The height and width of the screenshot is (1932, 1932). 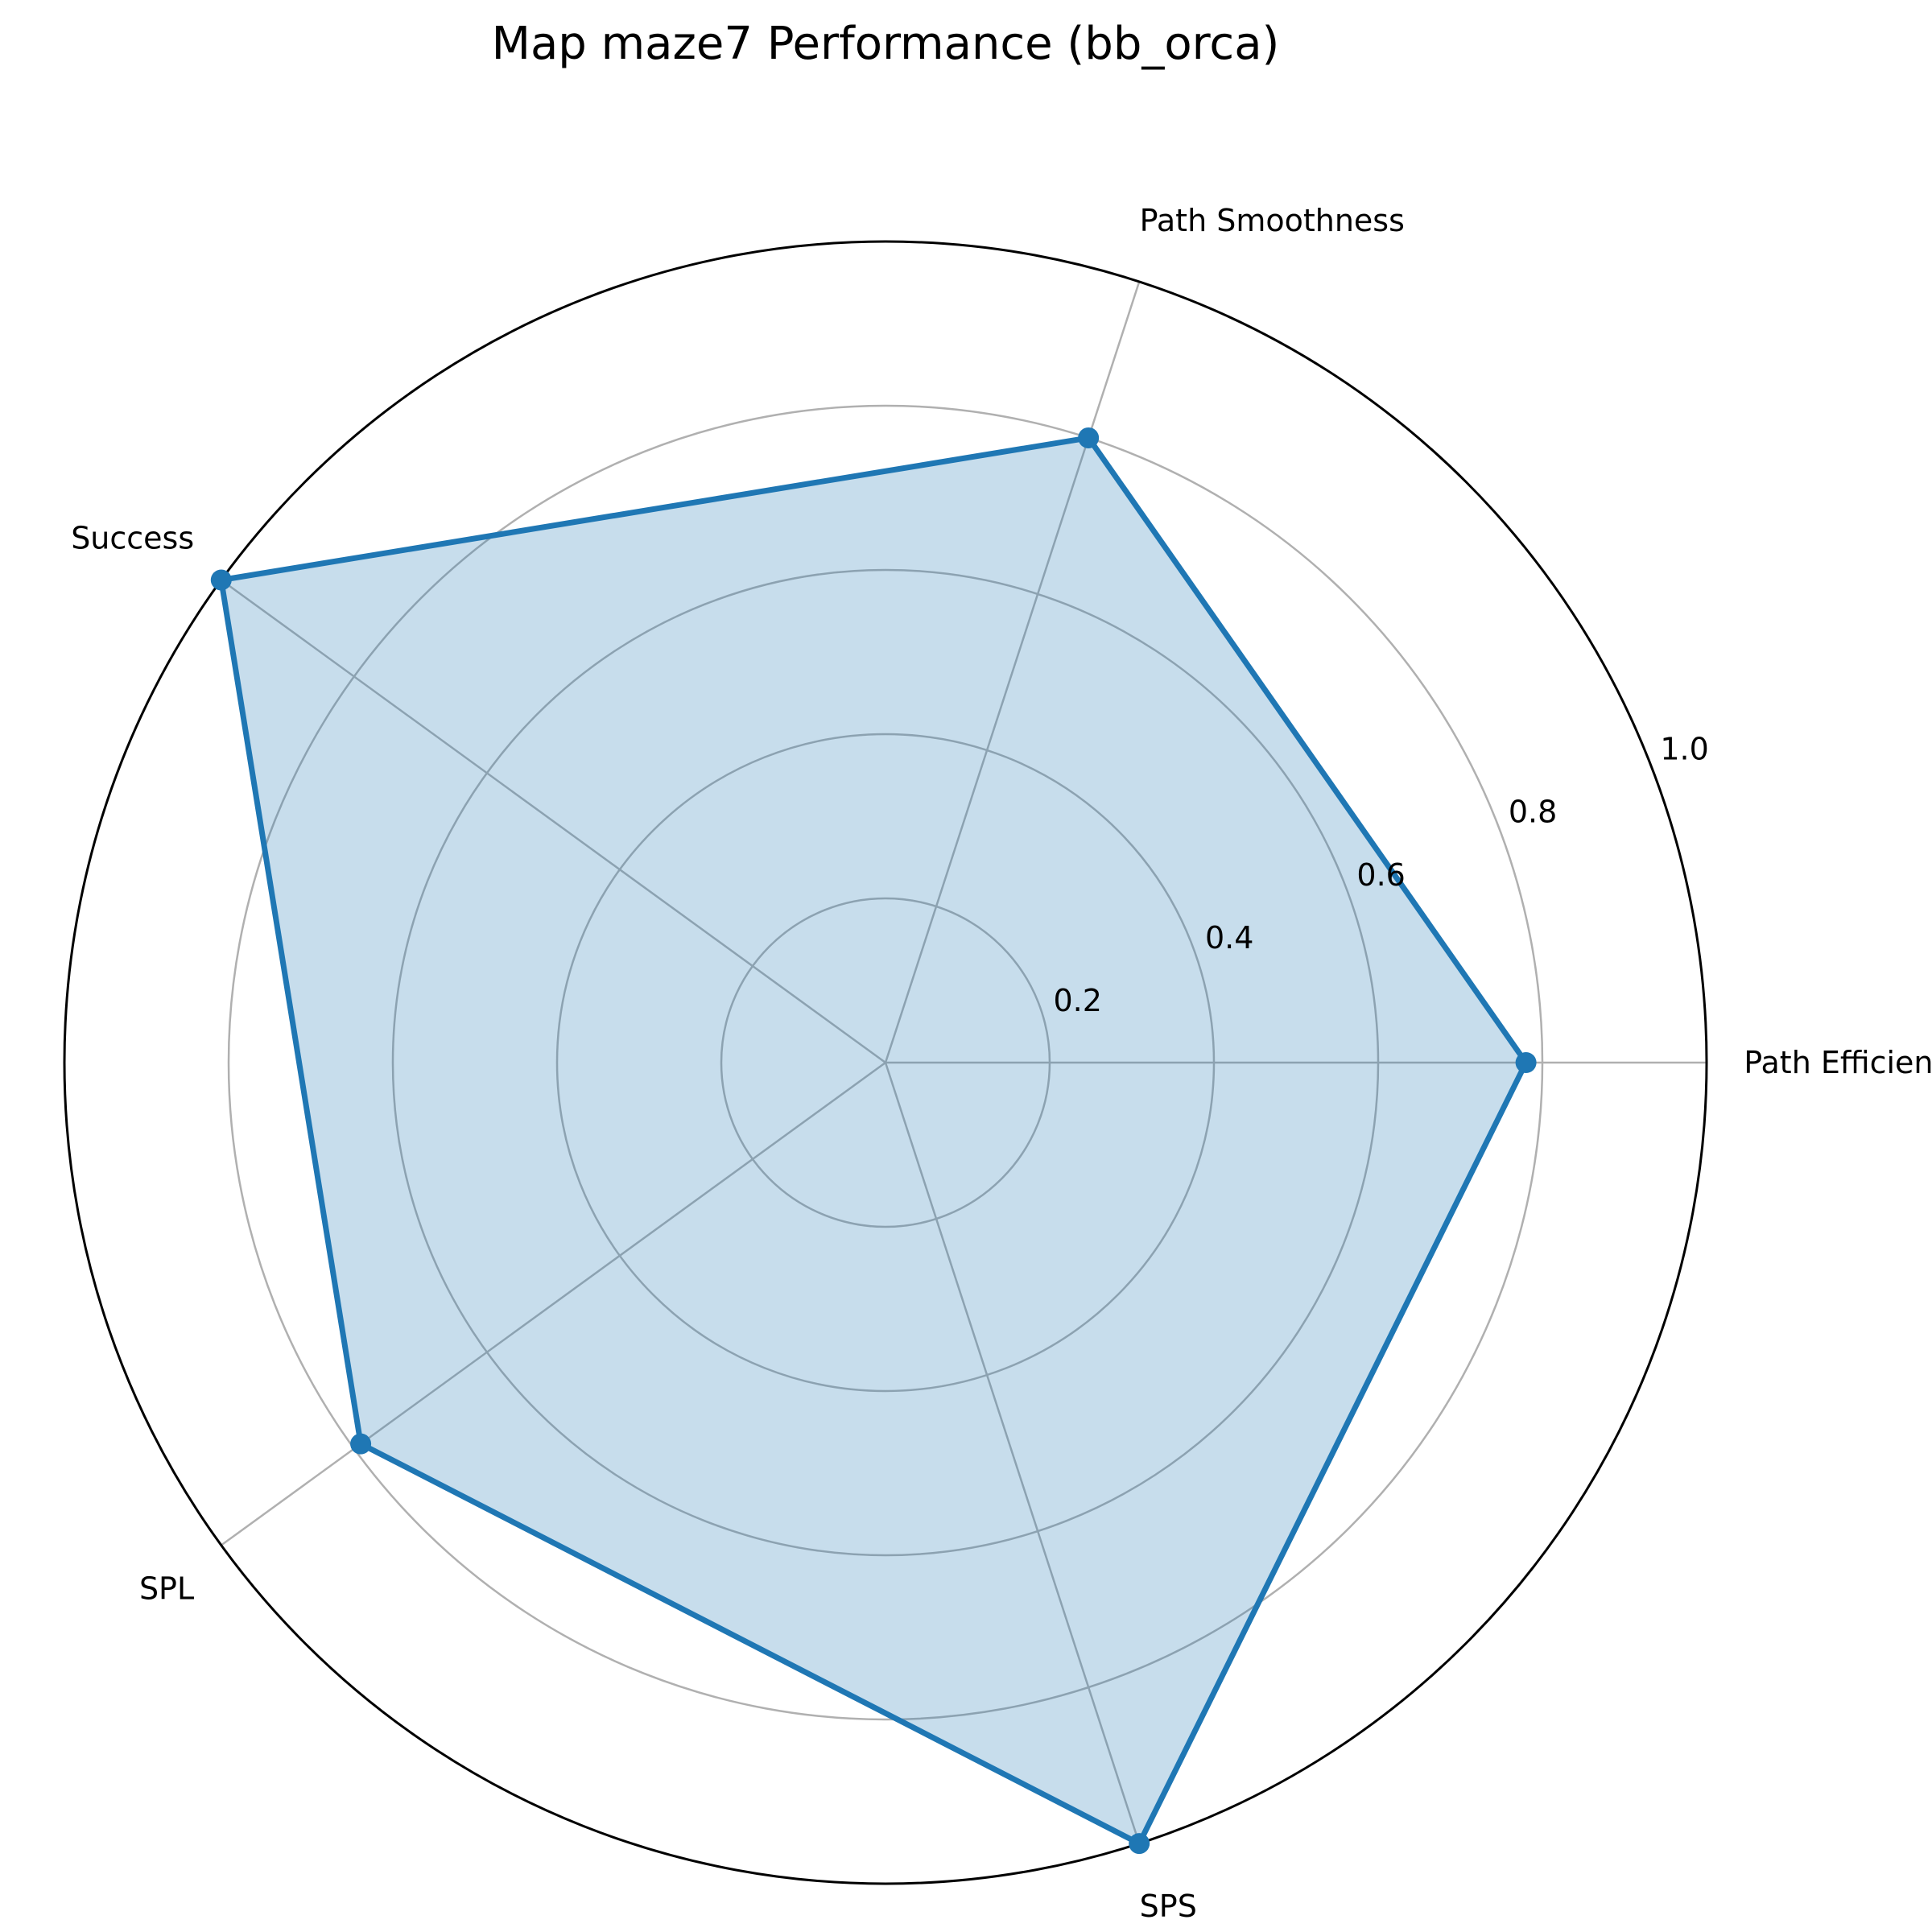 I want to click on r-tick-label-2: 0.4, so click(x=1229, y=938).